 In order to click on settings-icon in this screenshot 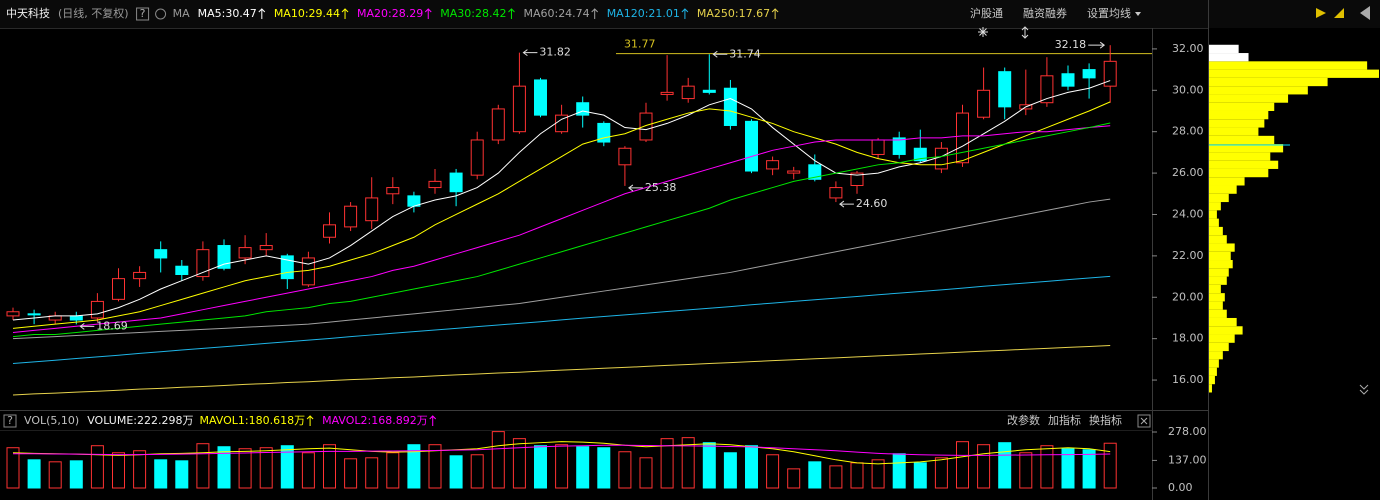, I will do `click(161, 14)`.